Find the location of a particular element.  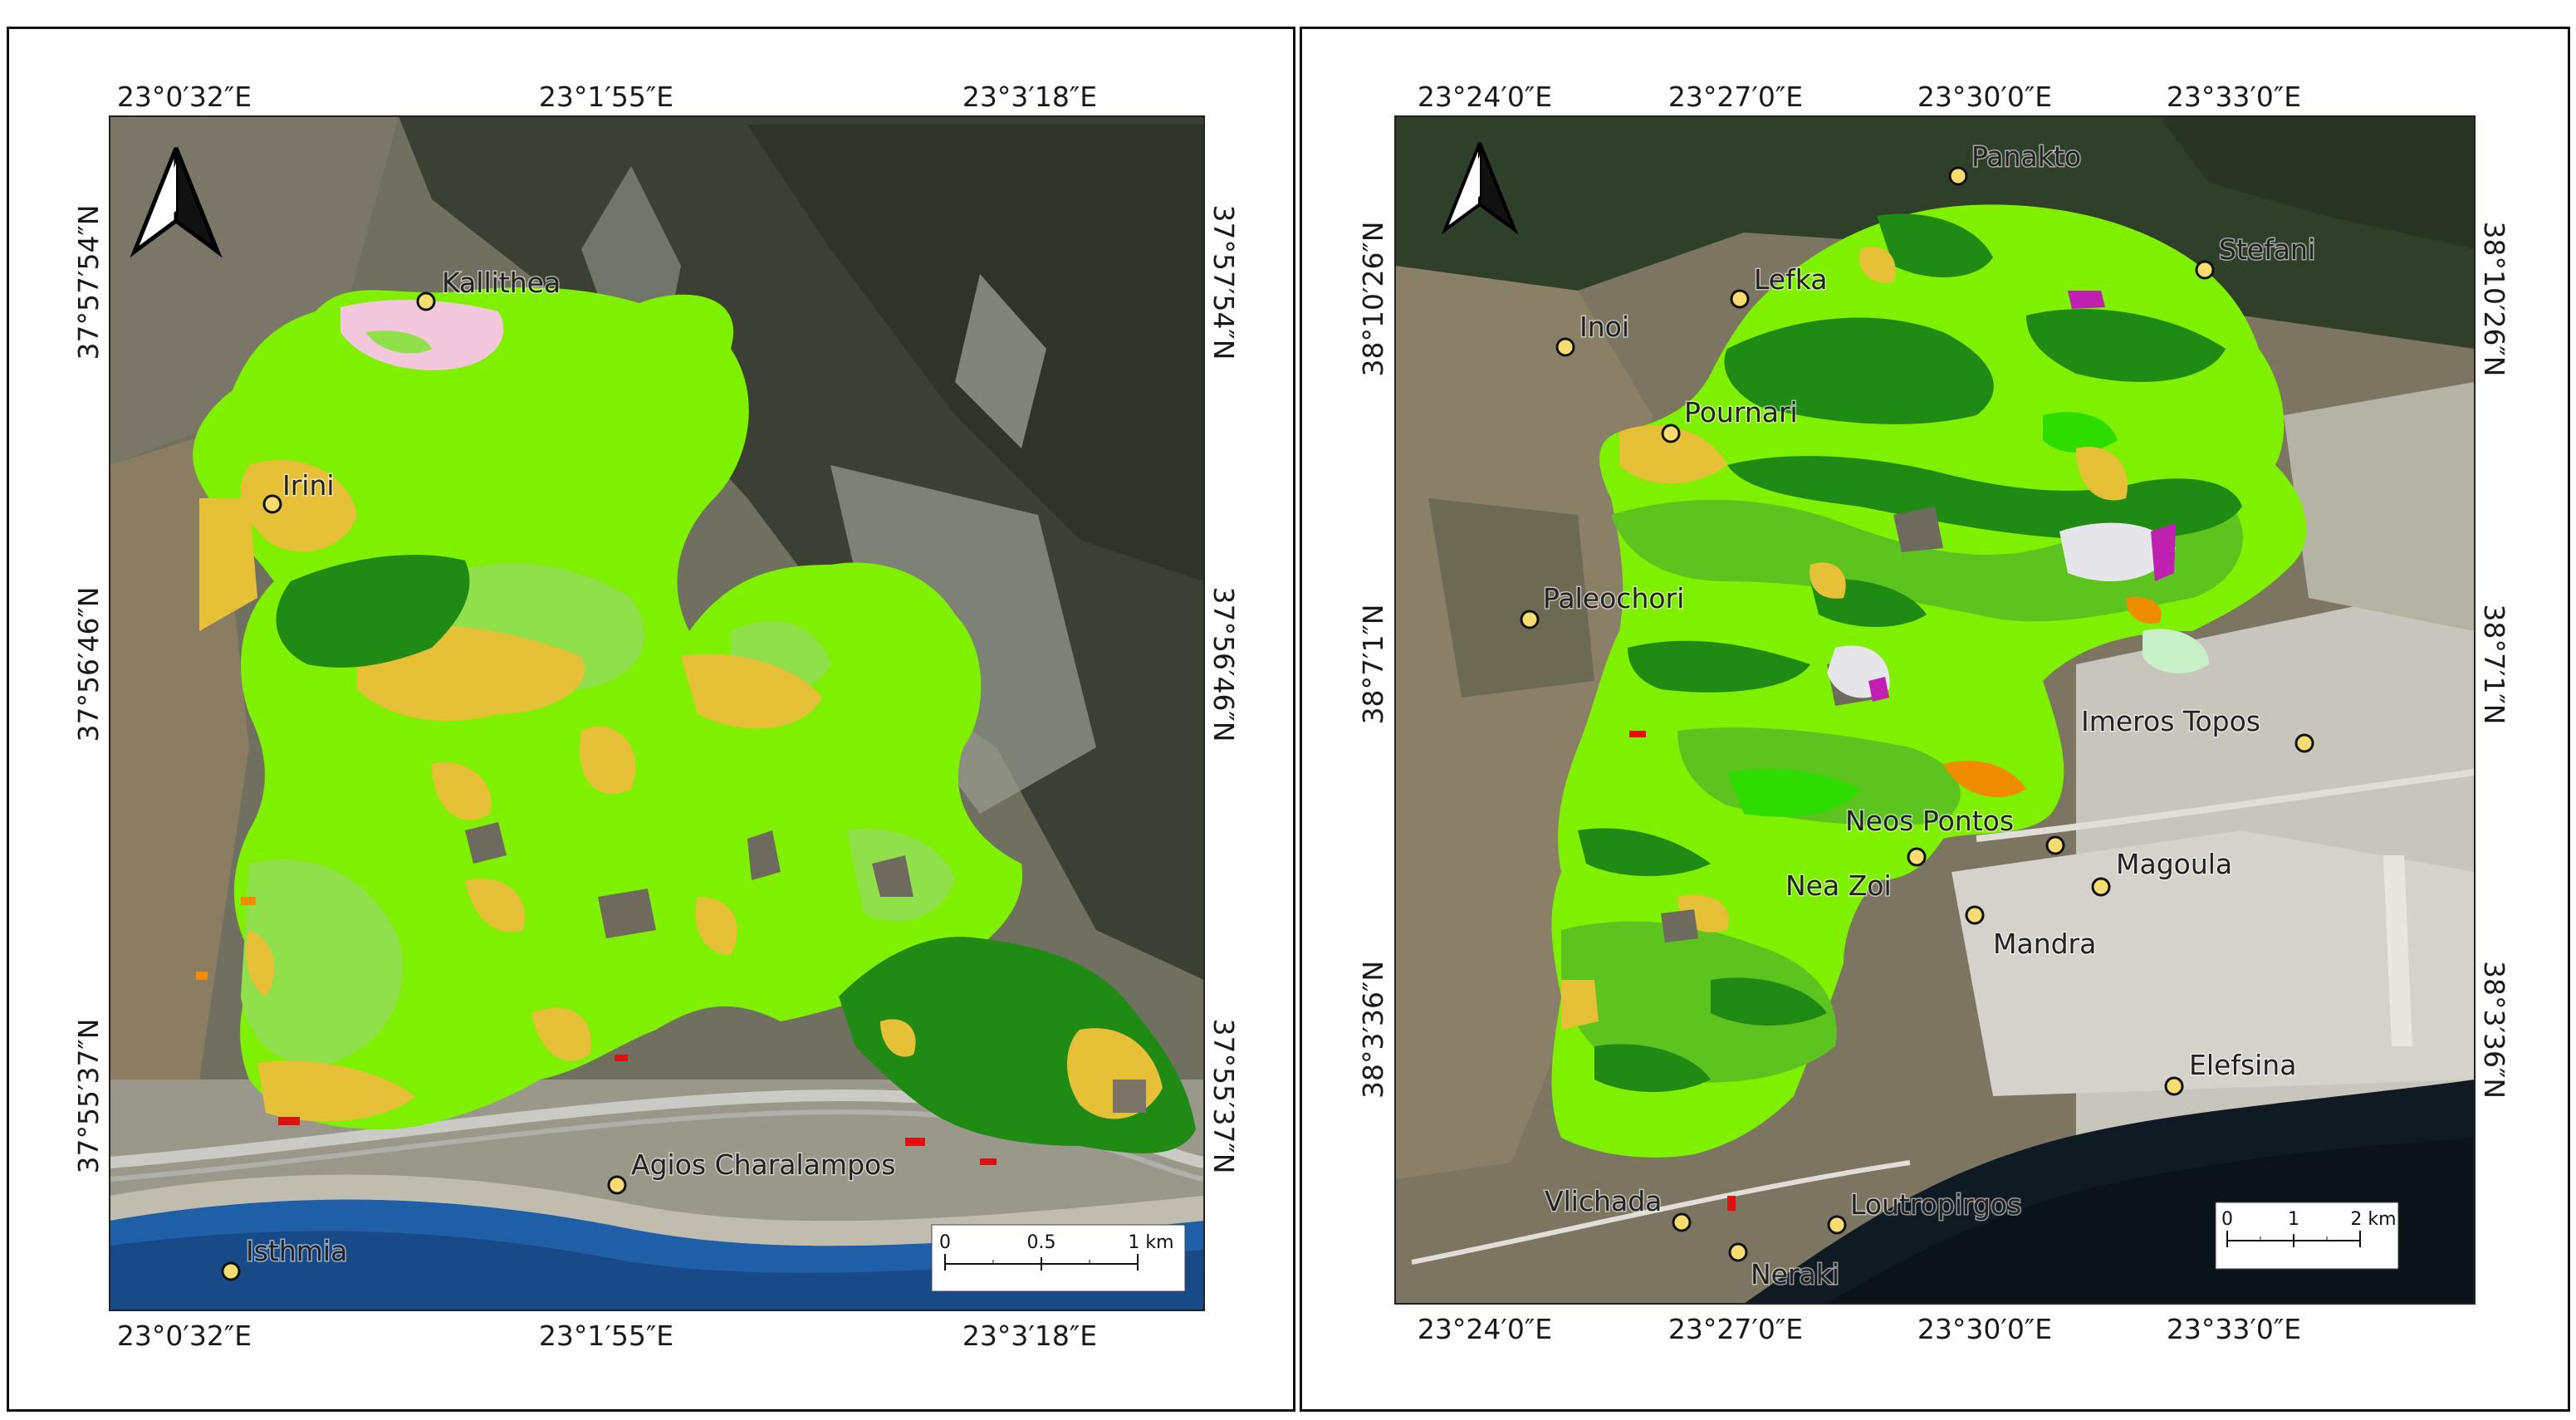

svg-text: Kallithea is located at coordinates (502, 283).